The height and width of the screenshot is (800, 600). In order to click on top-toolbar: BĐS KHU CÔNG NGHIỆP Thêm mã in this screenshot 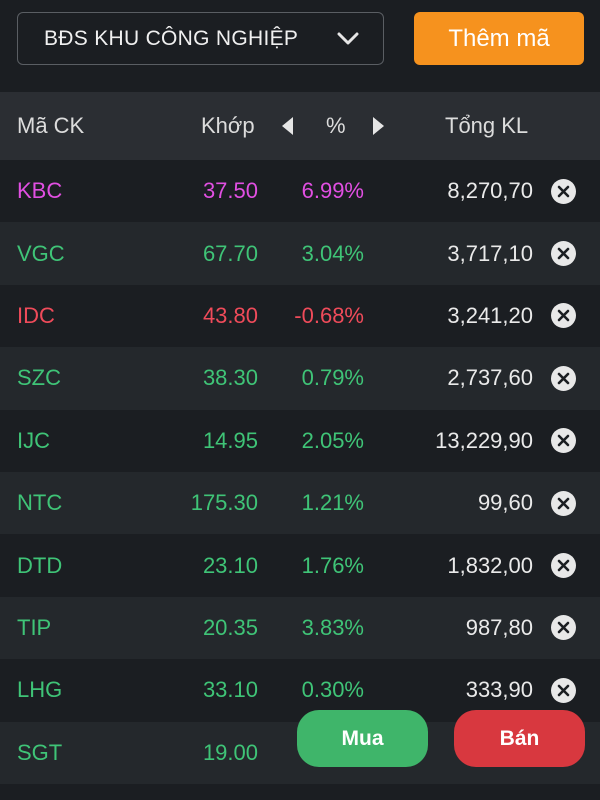, I will do `click(300, 46)`.